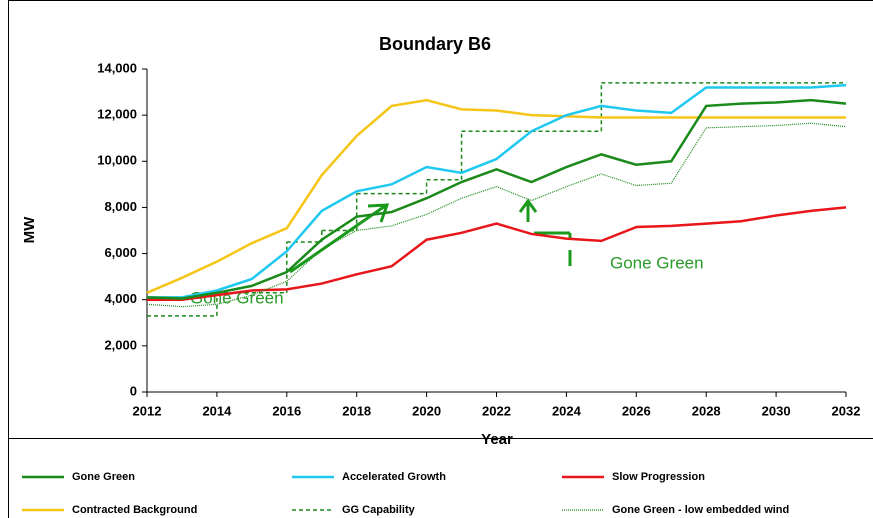 Image resolution: width=873 pixels, height=518 pixels. What do you see at coordinates (117, 114) in the screenshot?
I see `y-tick-label: 12,000` at bounding box center [117, 114].